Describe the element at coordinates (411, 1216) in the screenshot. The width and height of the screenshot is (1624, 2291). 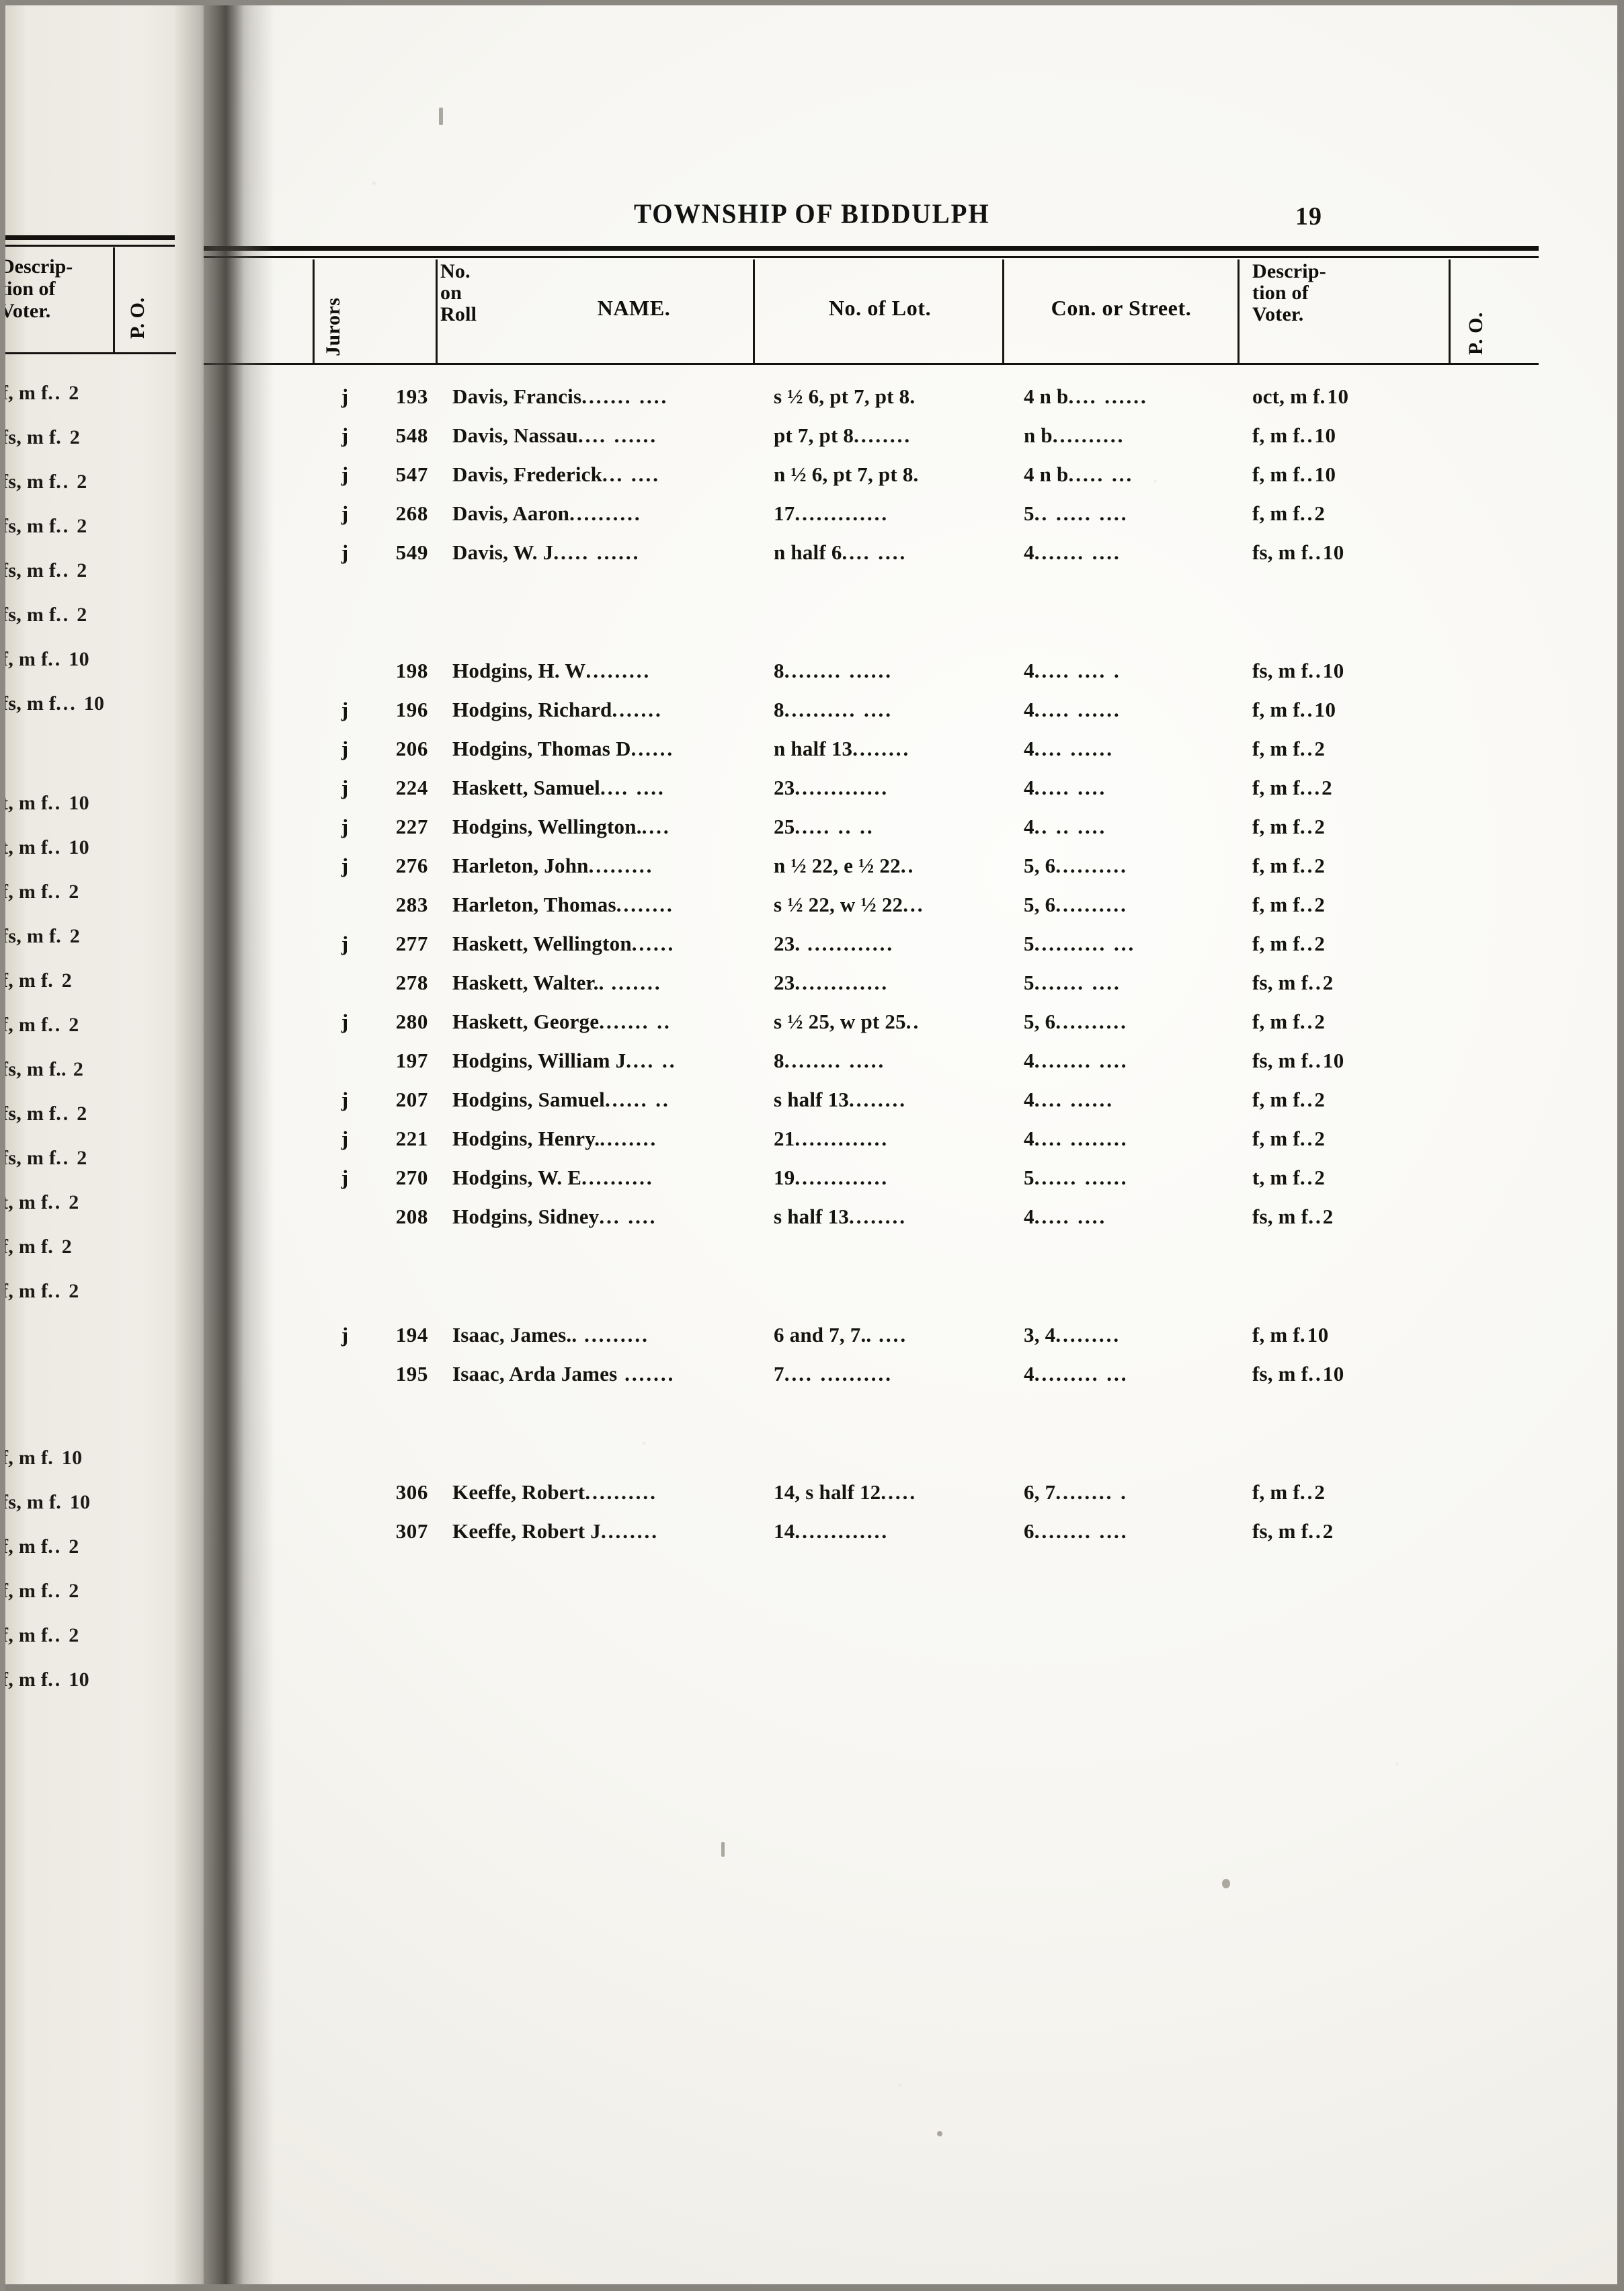
I see `cell-no-on-roll: 208` at that location.